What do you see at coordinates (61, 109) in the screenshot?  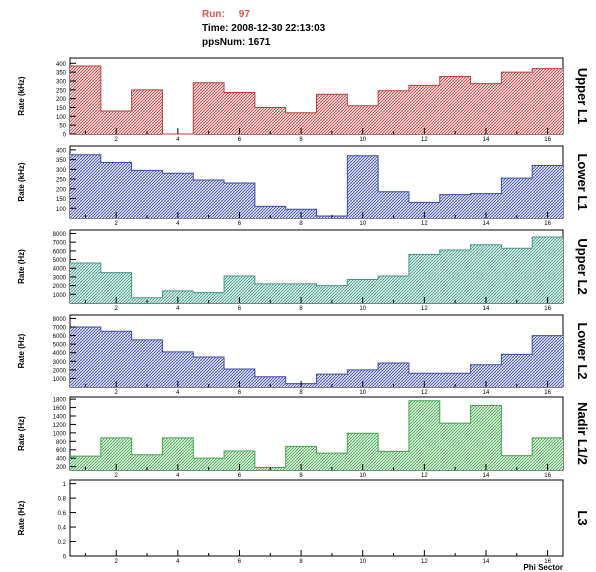 I see `y-tick-label: 150` at bounding box center [61, 109].